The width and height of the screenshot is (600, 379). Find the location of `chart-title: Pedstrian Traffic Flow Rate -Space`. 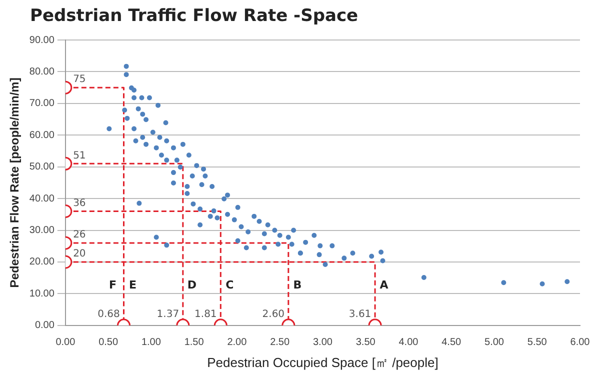

chart-title: Pedstrian Traffic Flow Rate -Space is located at coordinates (194, 16).